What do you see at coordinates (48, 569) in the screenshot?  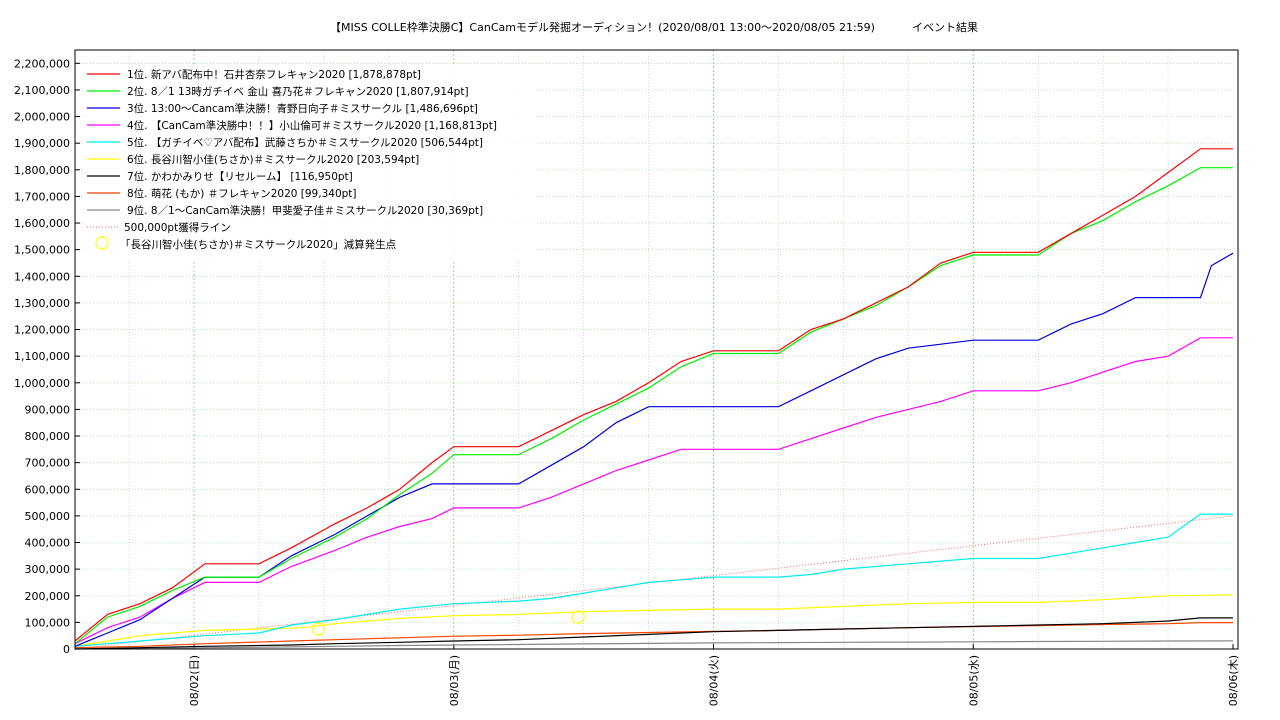 I see `y-tick-label: 300,000` at bounding box center [48, 569].